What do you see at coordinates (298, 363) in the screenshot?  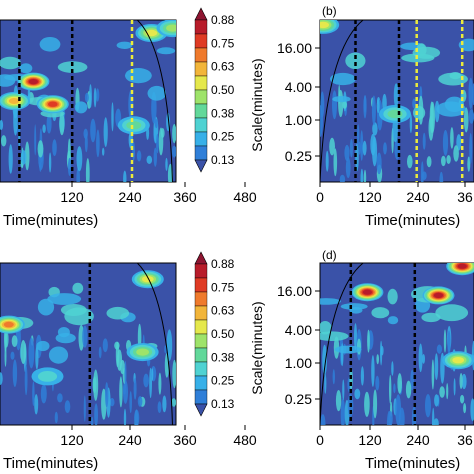 I see `y-tick-label: 1.00` at bounding box center [298, 363].